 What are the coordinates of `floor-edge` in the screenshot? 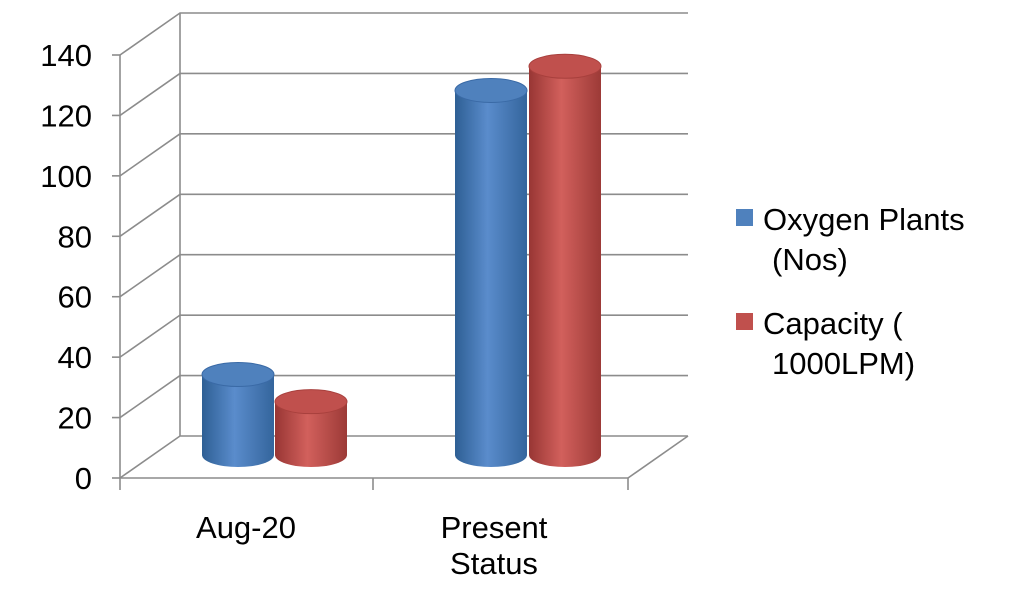 It's located at (658, 457).